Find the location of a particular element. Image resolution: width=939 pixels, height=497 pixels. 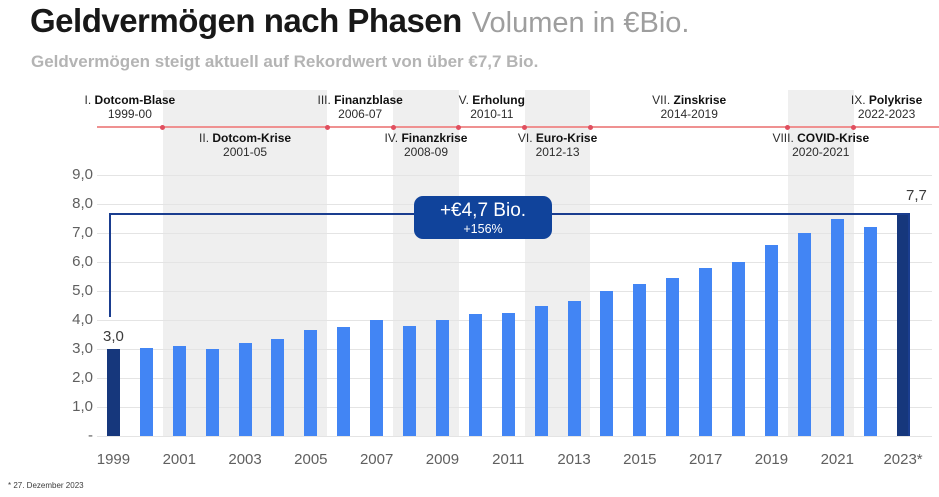

phase-label: IV. Finanzkrise 2008-09 is located at coordinates (426, 145).